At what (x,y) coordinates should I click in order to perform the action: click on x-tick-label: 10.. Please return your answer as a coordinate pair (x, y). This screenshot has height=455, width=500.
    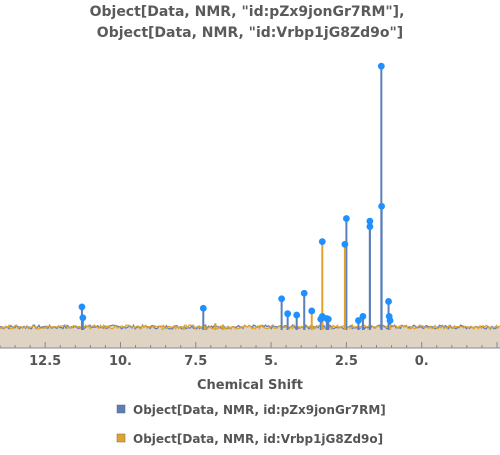
    Looking at the image, I should click on (120, 361).